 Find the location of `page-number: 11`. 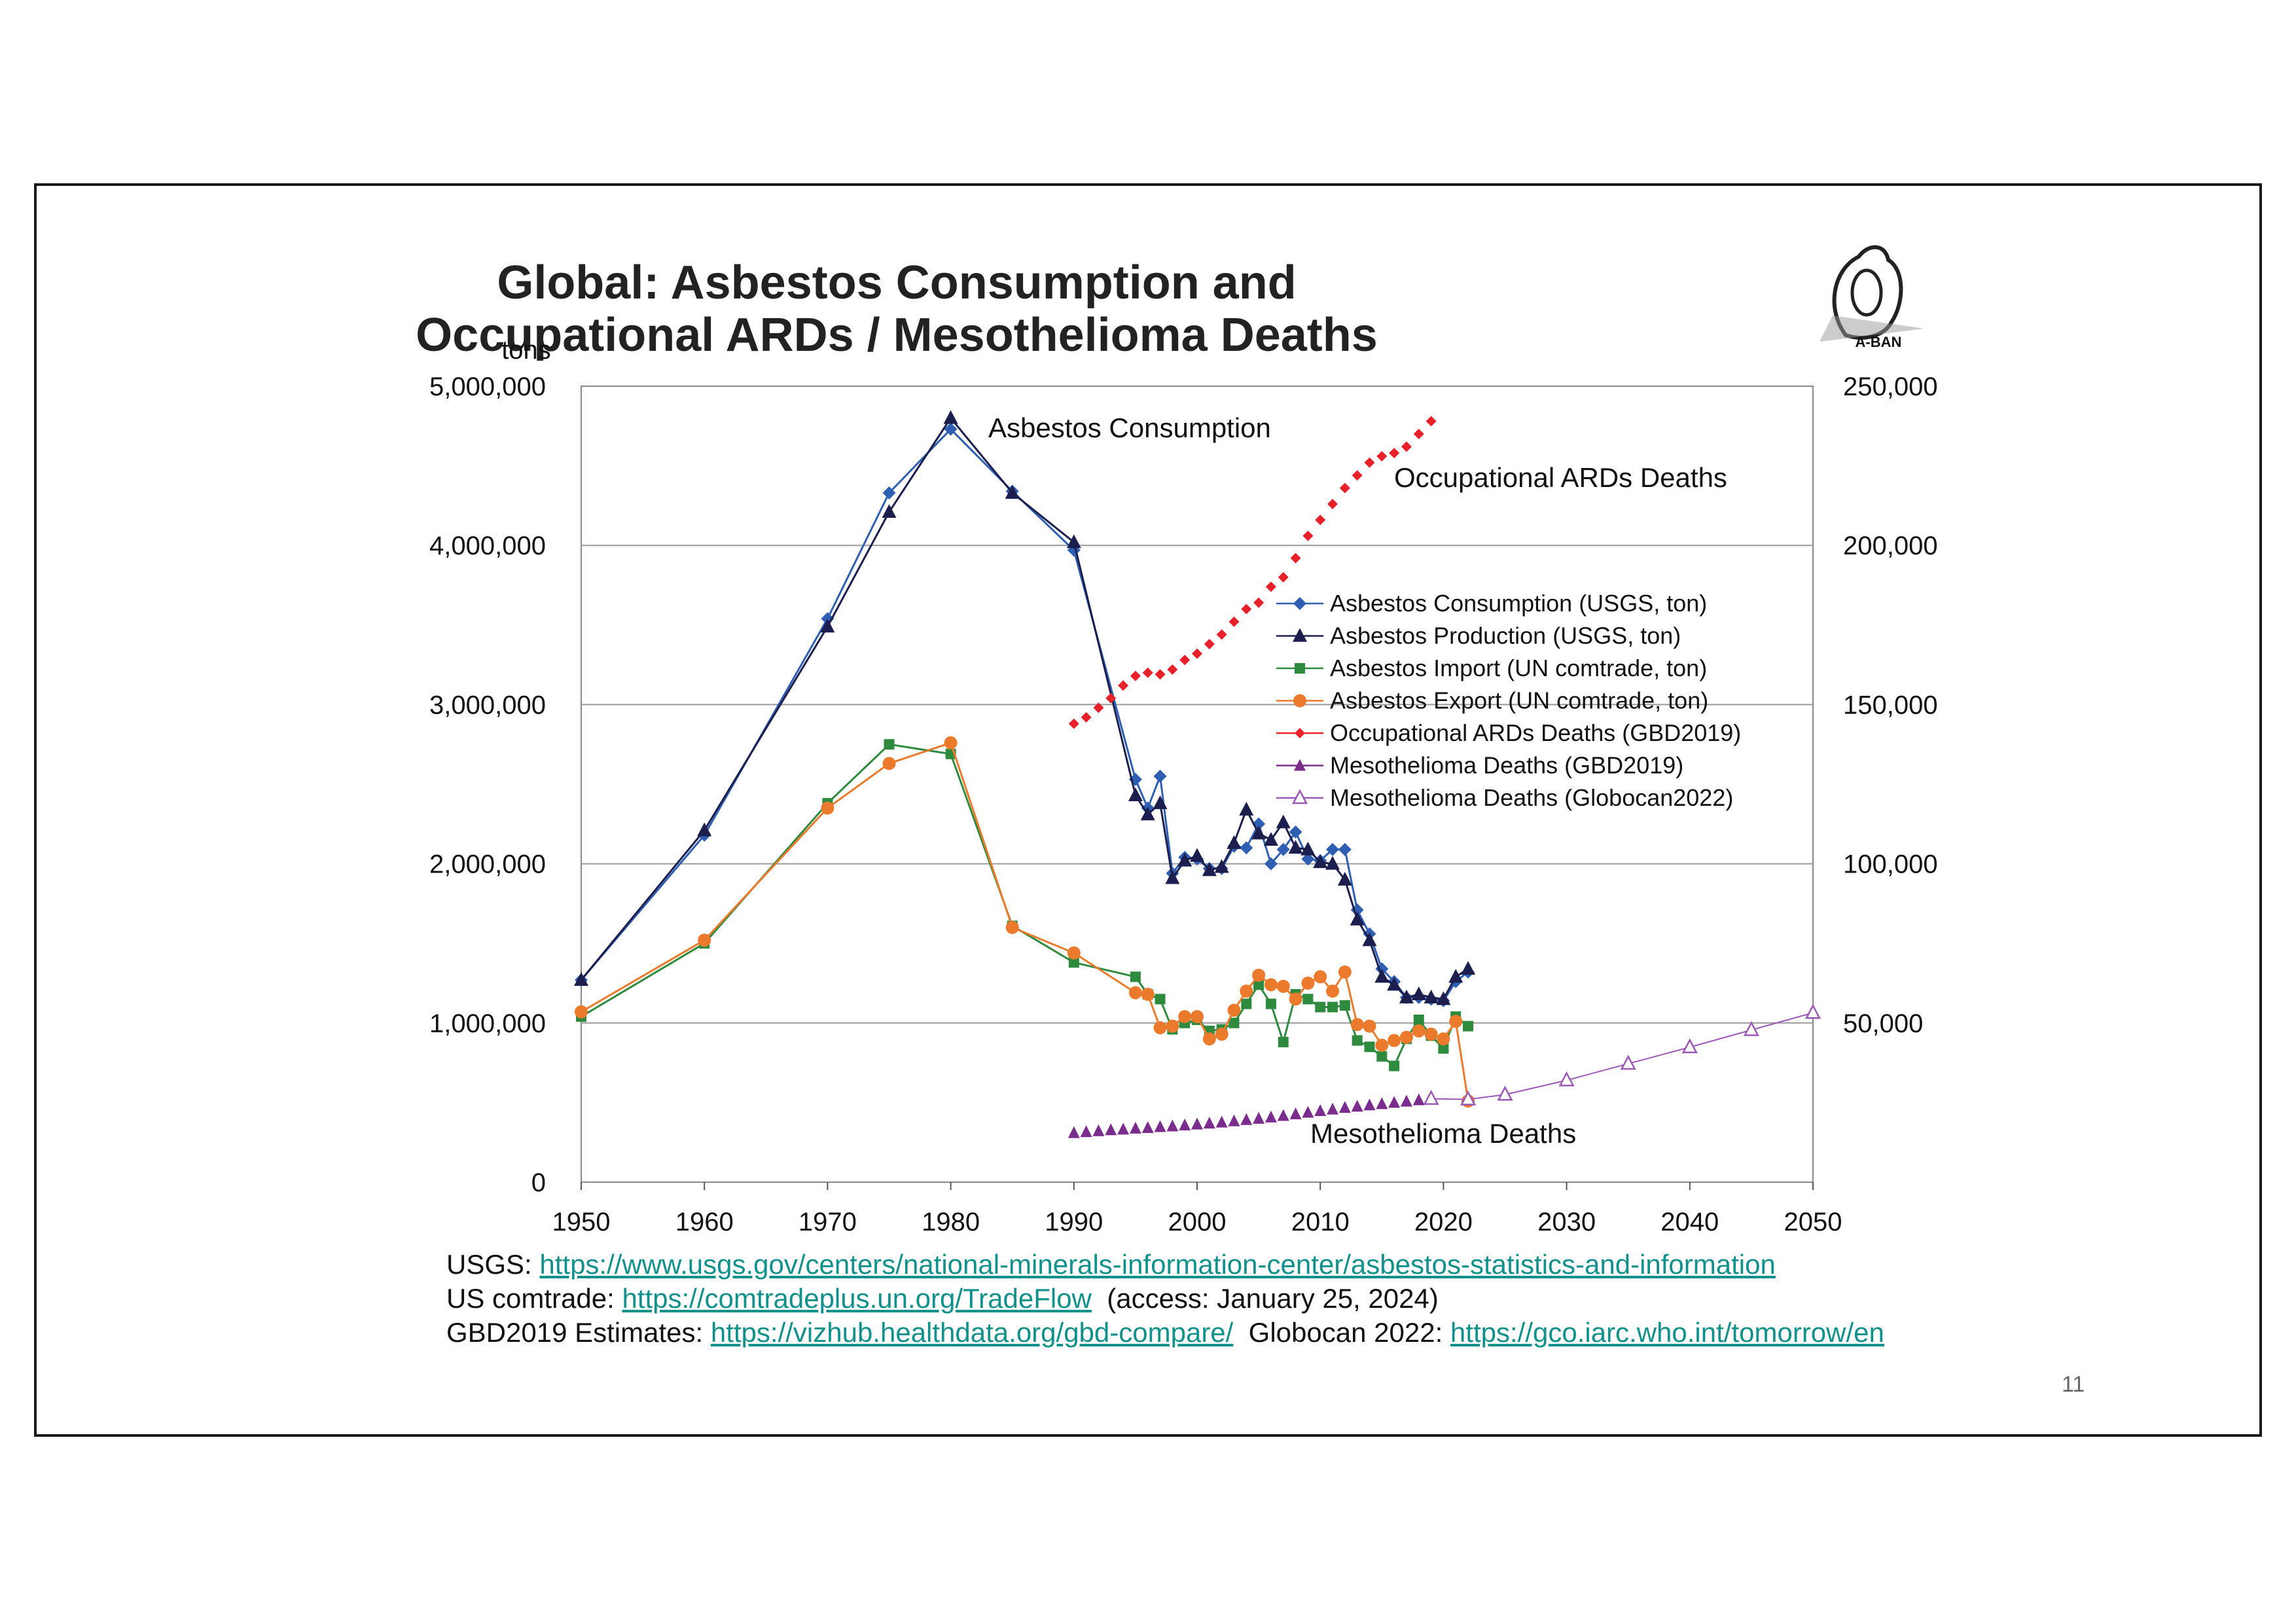

page-number: 11 is located at coordinates (2073, 1384).